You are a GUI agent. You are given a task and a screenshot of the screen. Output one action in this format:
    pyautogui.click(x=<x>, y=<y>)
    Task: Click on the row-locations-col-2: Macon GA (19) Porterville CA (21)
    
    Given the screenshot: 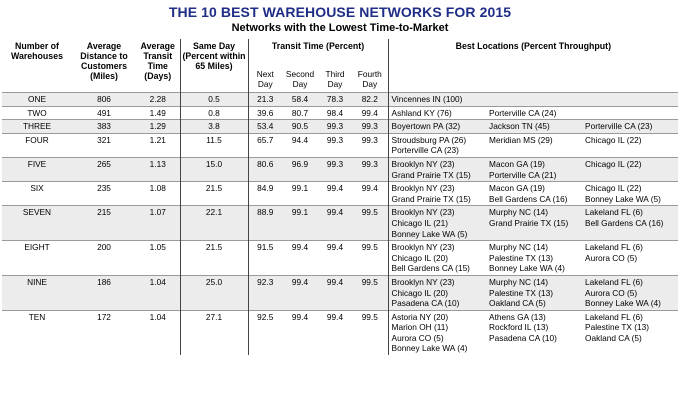 What is the action you would take?
    pyautogui.click(x=534, y=169)
    